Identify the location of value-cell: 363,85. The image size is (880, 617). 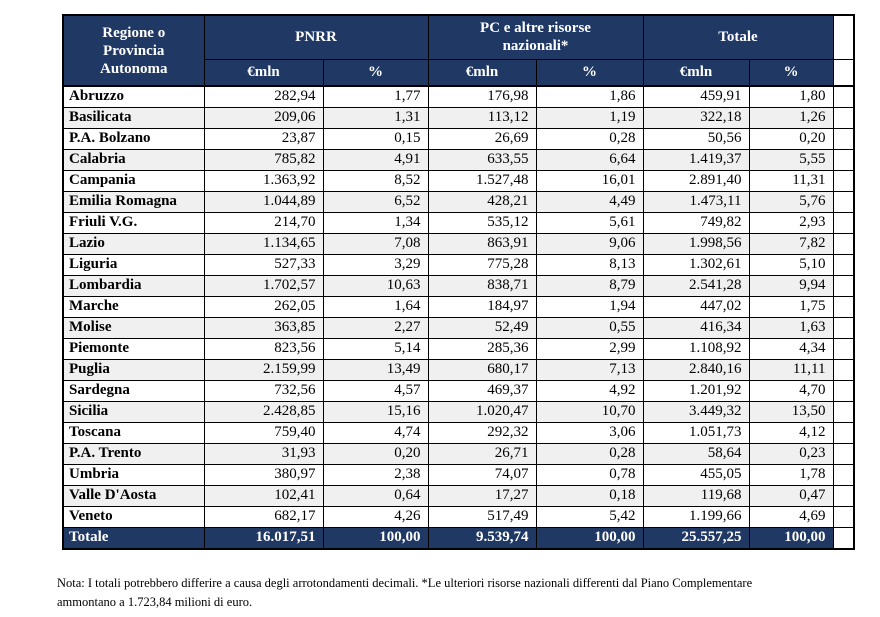
(263, 327).